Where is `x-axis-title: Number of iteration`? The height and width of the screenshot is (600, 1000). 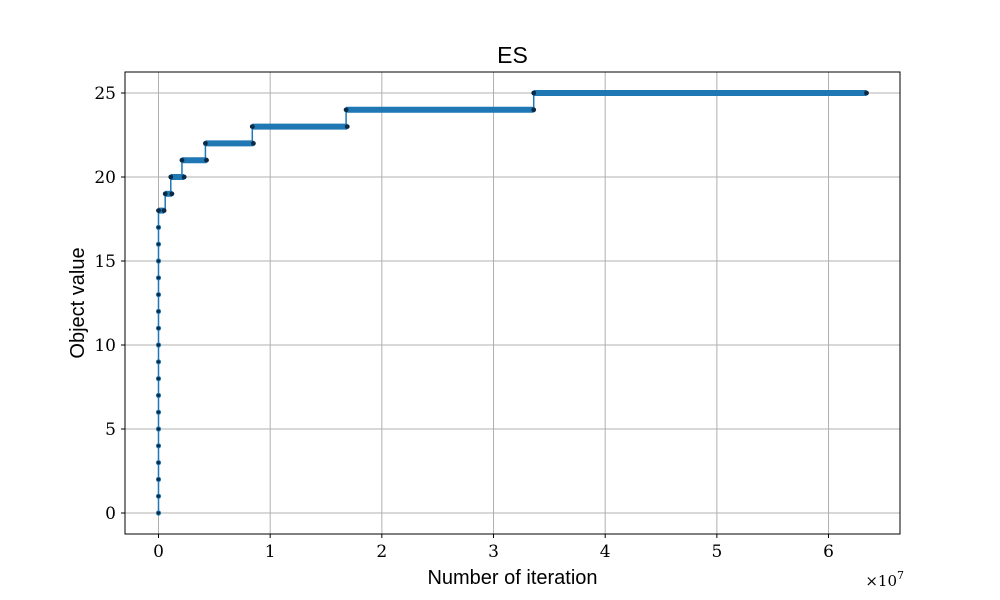
x-axis-title: Number of iteration is located at coordinates (512, 578).